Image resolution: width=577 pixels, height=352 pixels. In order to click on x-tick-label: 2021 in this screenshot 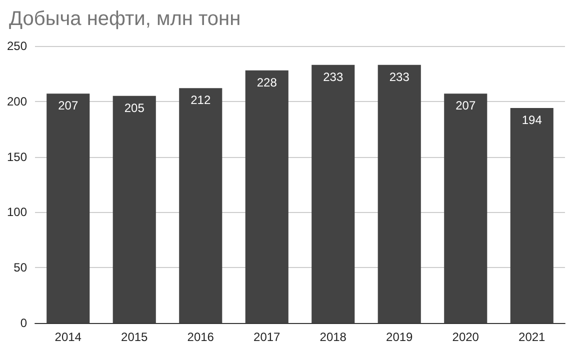, I will do `click(532, 337)`.